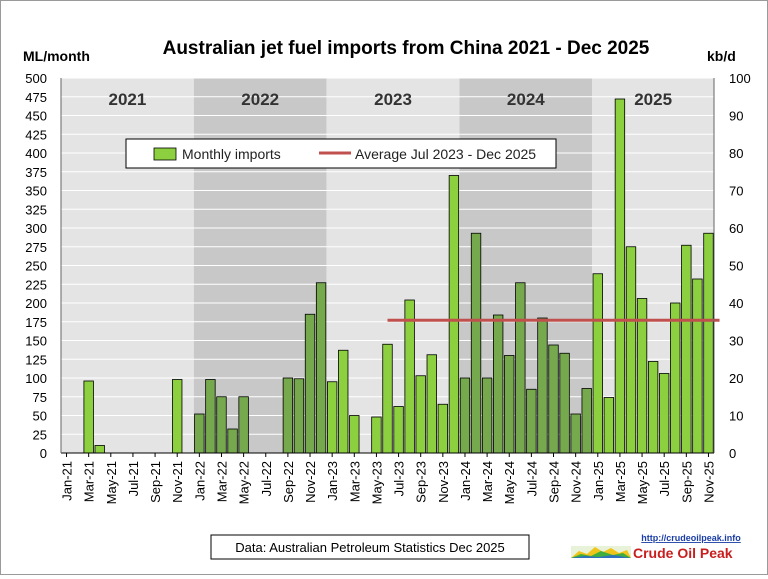 This screenshot has width=768, height=579. What do you see at coordinates (165, 154) in the screenshot?
I see `legend-bar-swatch` at bounding box center [165, 154].